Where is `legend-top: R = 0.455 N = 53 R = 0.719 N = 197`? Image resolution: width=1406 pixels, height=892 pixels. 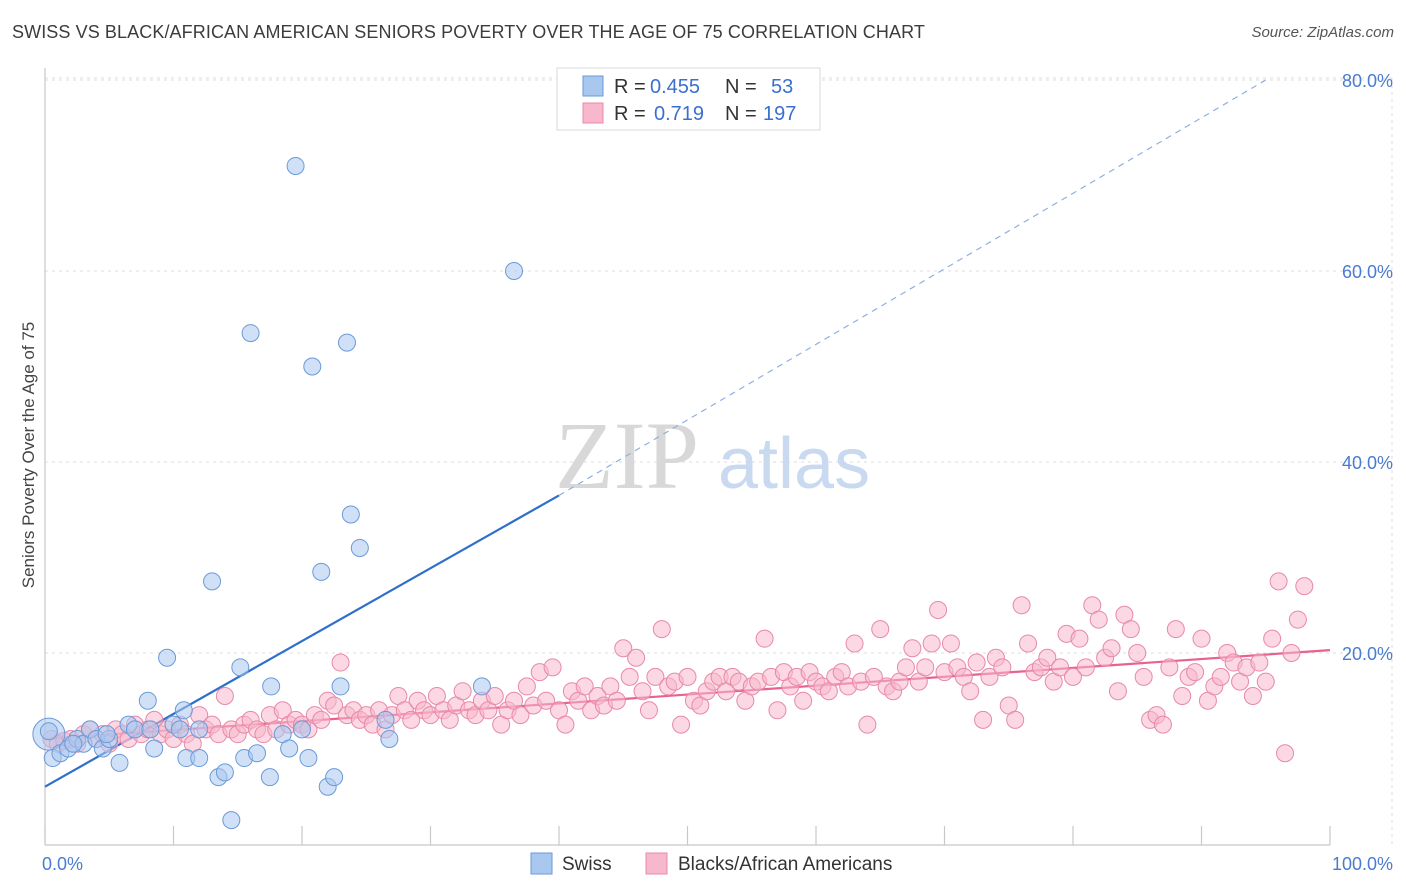
legend-top: R = 0.455 N = 53 R = 0.719 N = 197 is located at coordinates (688, 99).